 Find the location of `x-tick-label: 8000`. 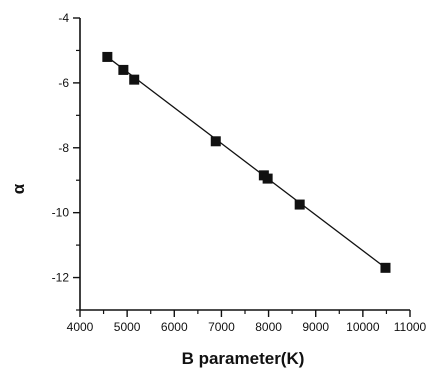

x-tick-label: 8000 is located at coordinates (268, 327).